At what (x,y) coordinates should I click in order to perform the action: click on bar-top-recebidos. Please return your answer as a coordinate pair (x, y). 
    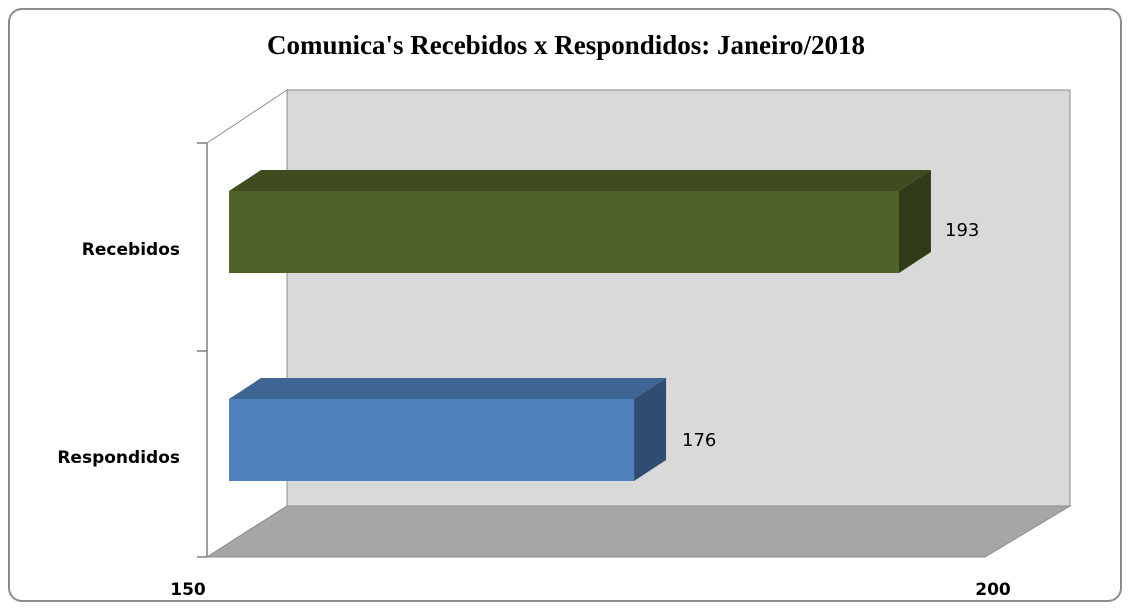
    Looking at the image, I should click on (580, 180).